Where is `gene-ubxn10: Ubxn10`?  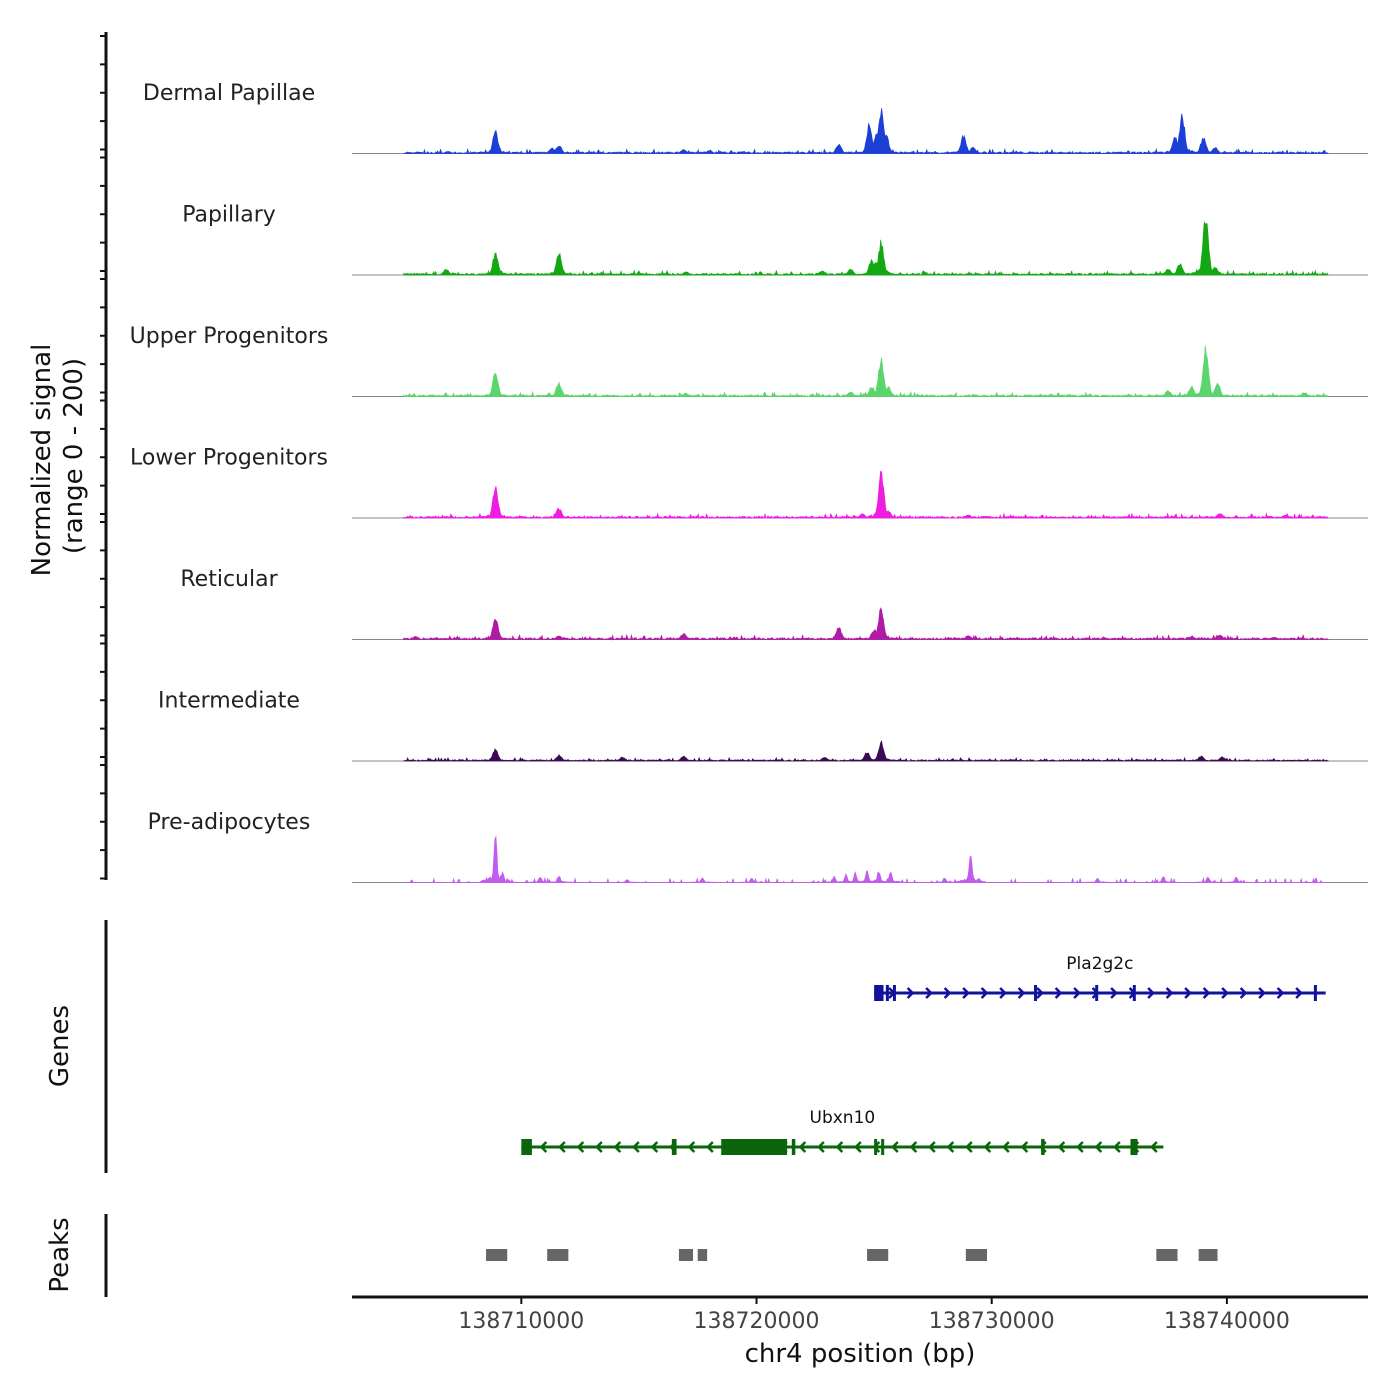 gene-ubxn10: Ubxn10 is located at coordinates (842, 1131).